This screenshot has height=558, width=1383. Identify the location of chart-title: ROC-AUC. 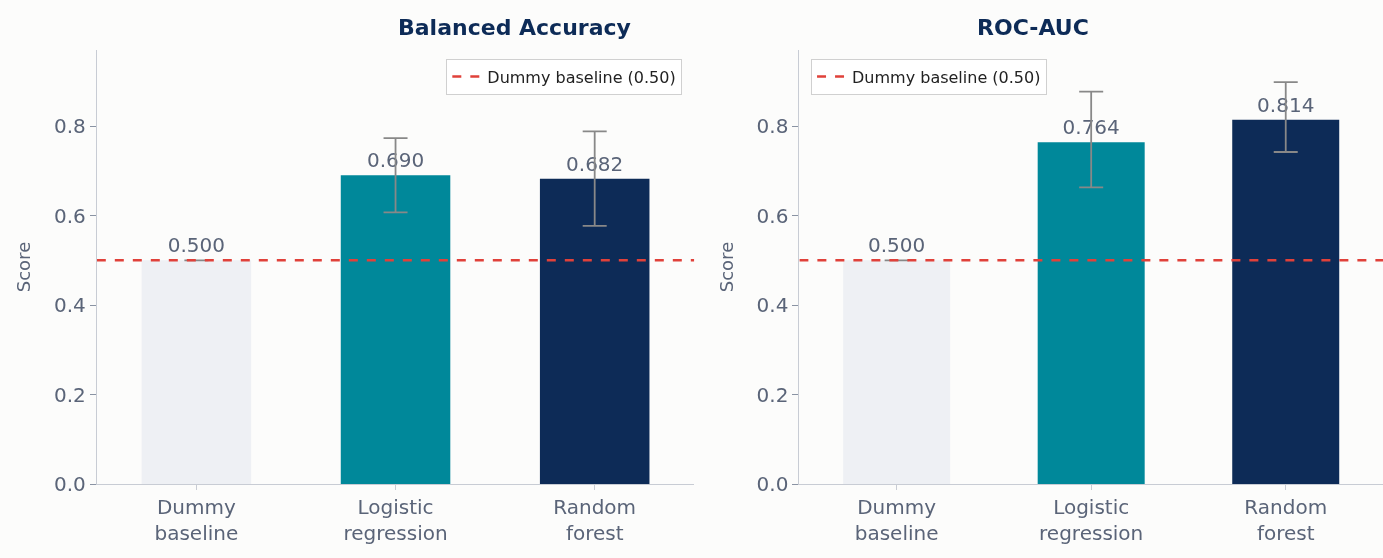
(1033, 27).